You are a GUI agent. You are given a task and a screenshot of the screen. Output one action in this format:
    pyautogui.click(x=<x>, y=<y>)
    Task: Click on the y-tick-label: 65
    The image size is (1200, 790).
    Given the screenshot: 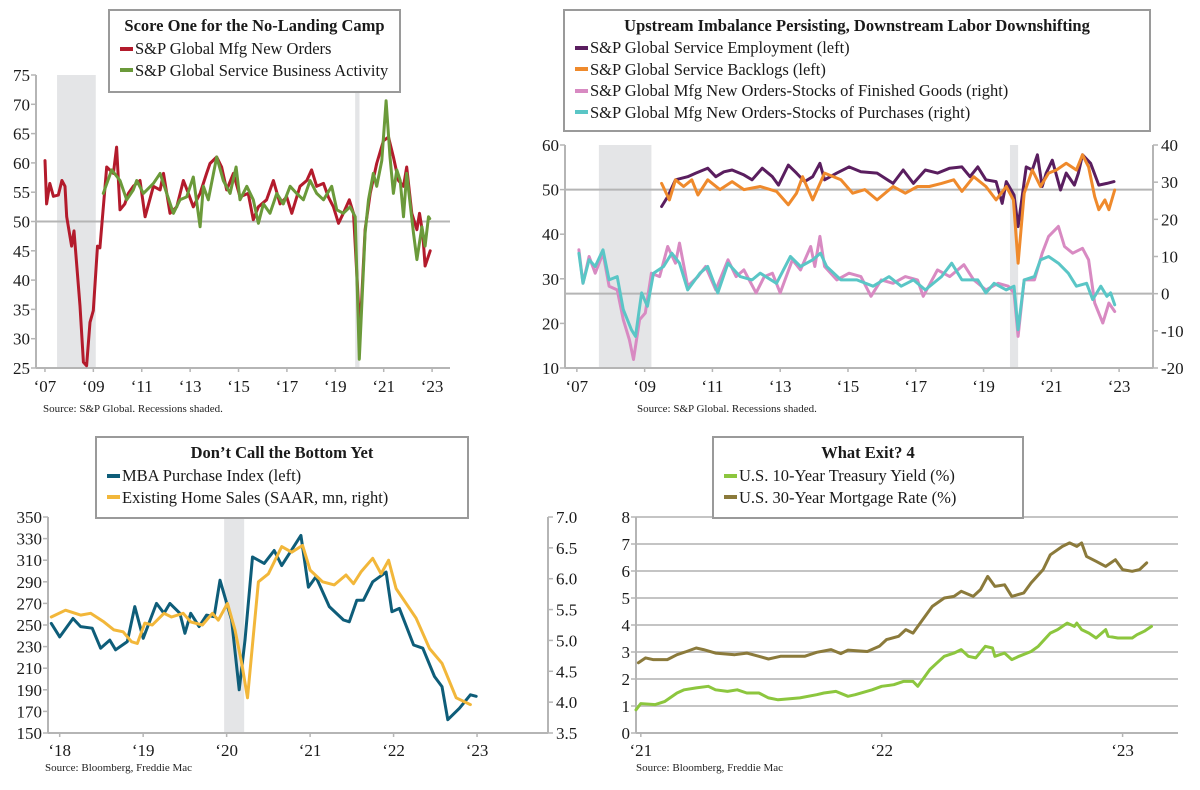 What is the action you would take?
    pyautogui.click(x=21, y=134)
    